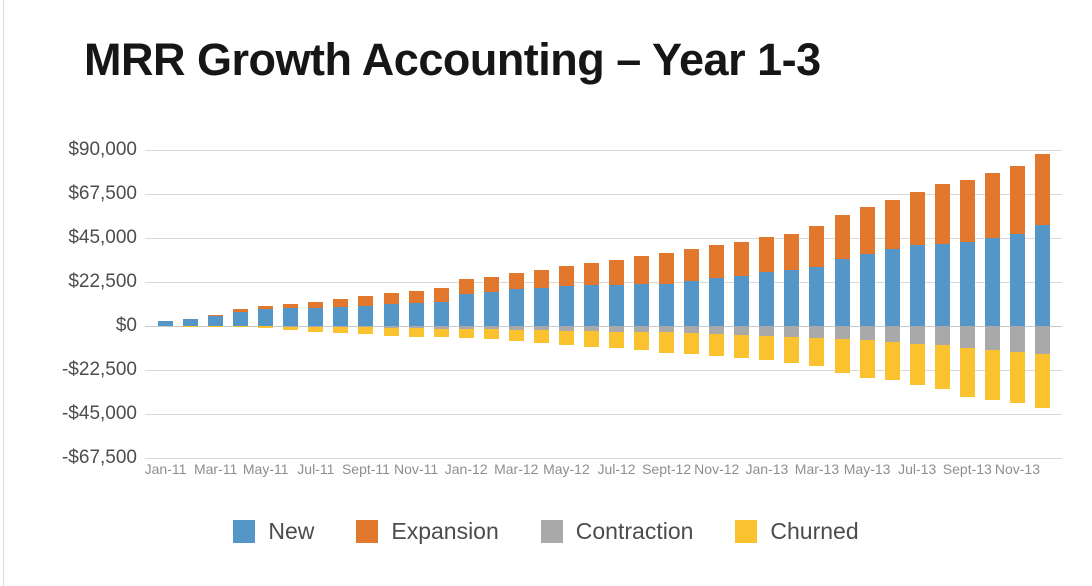 Image resolution: width=1092 pixels, height=586 pixels. I want to click on y-axis-label: $22,500, so click(102, 281).